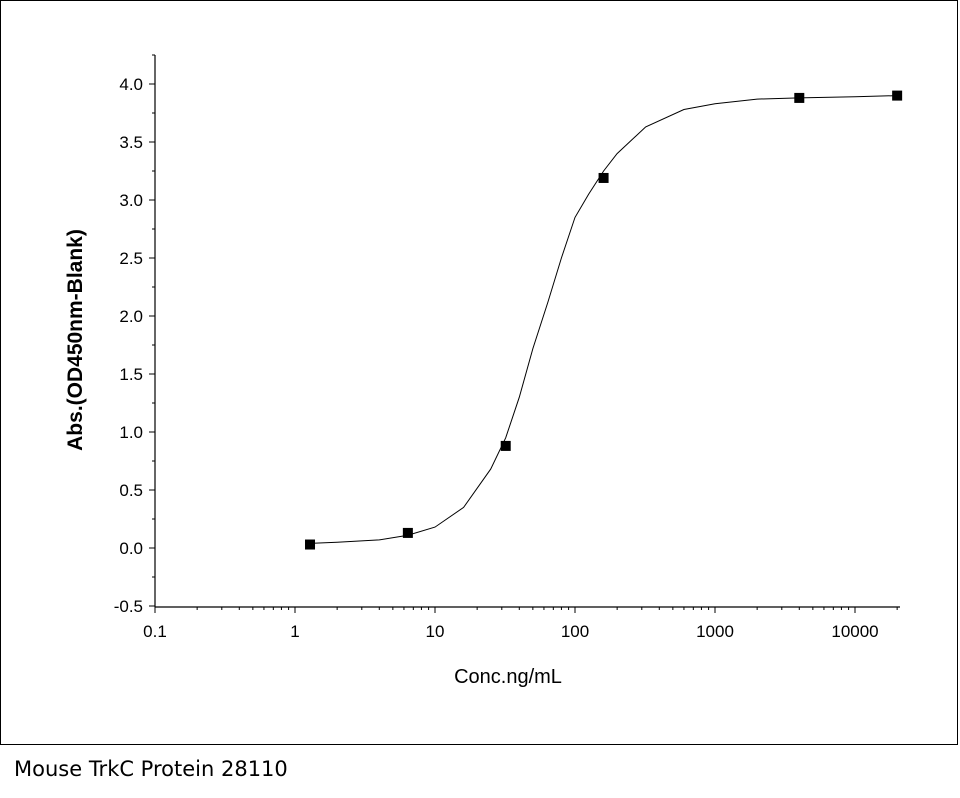  What do you see at coordinates (854, 631) in the screenshot?
I see `x-tick-label: 10000` at bounding box center [854, 631].